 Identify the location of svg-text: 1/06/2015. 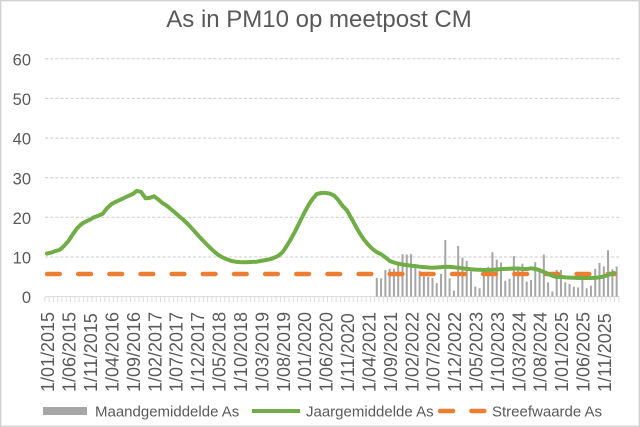
(70, 352).